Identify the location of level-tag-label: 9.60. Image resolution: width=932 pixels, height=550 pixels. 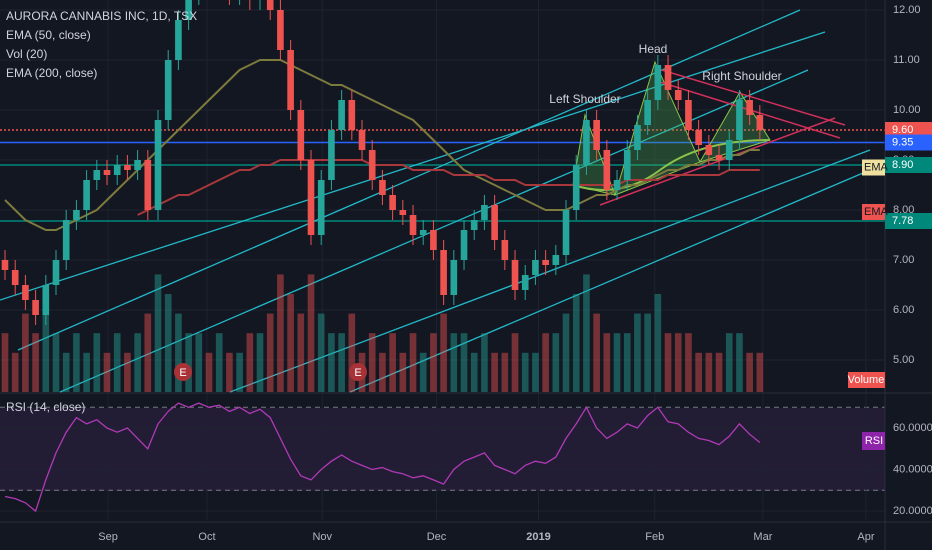
(902, 130).